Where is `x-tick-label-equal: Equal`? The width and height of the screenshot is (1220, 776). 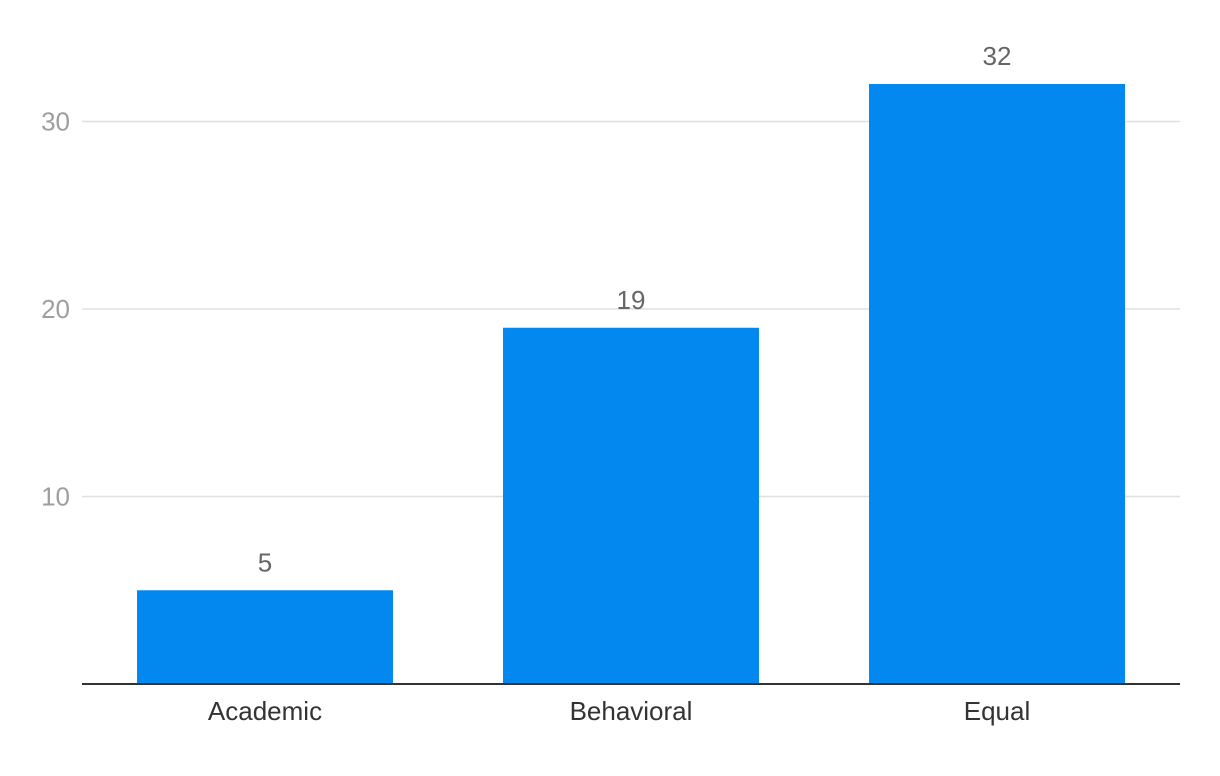
x-tick-label-equal: Equal is located at coordinates (997, 711).